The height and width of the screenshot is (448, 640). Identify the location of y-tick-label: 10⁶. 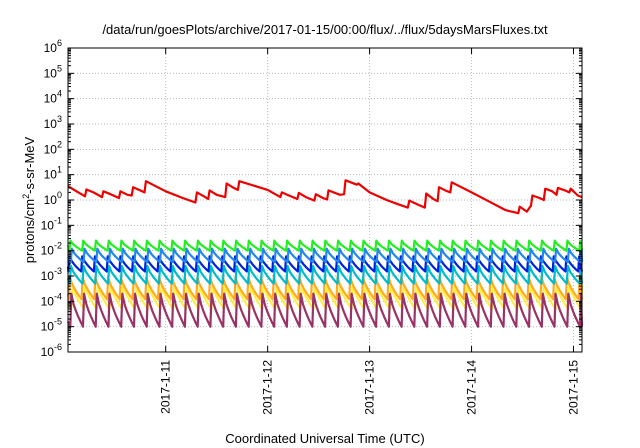
(53, 46).